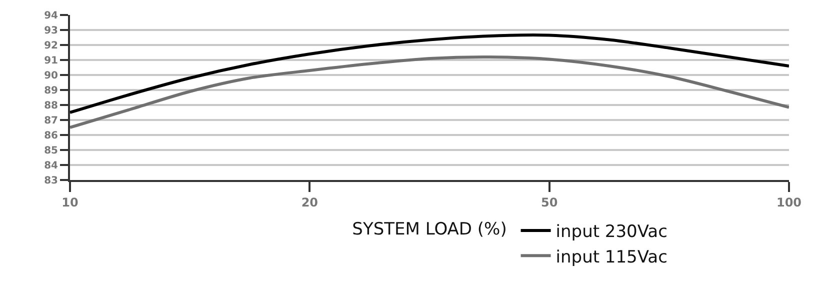 This screenshot has width=819, height=286. What do you see at coordinates (612, 257) in the screenshot?
I see `legend-label: input 115Vac` at bounding box center [612, 257].